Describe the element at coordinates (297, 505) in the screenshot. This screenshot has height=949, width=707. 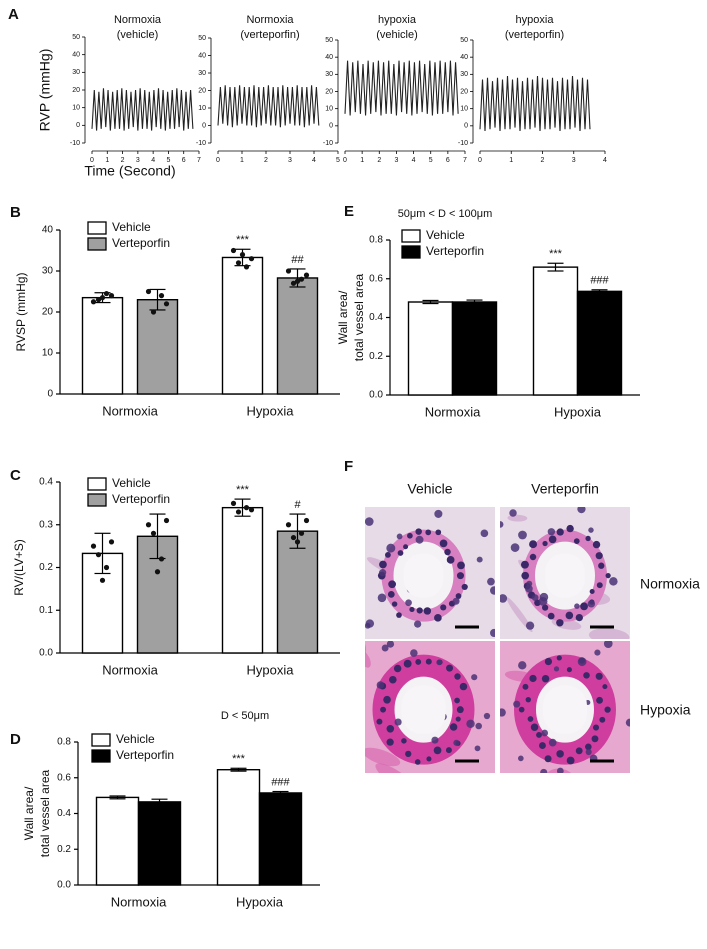
I see `significance-mark: #` at that location.